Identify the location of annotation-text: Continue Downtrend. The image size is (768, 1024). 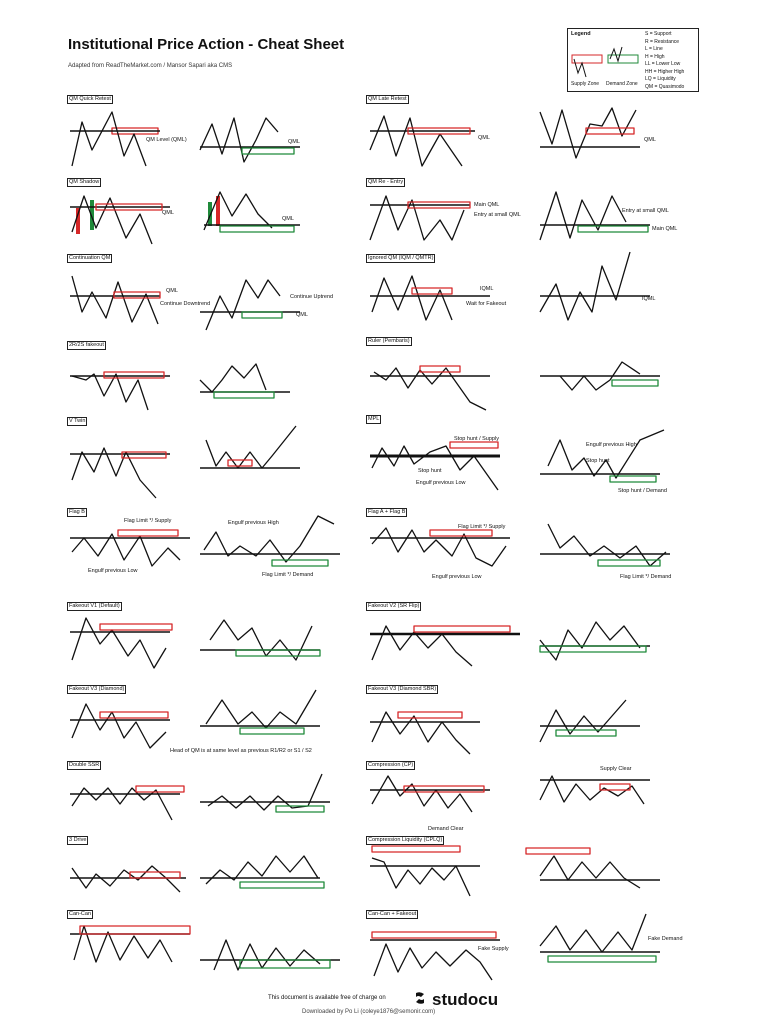
(185, 304).